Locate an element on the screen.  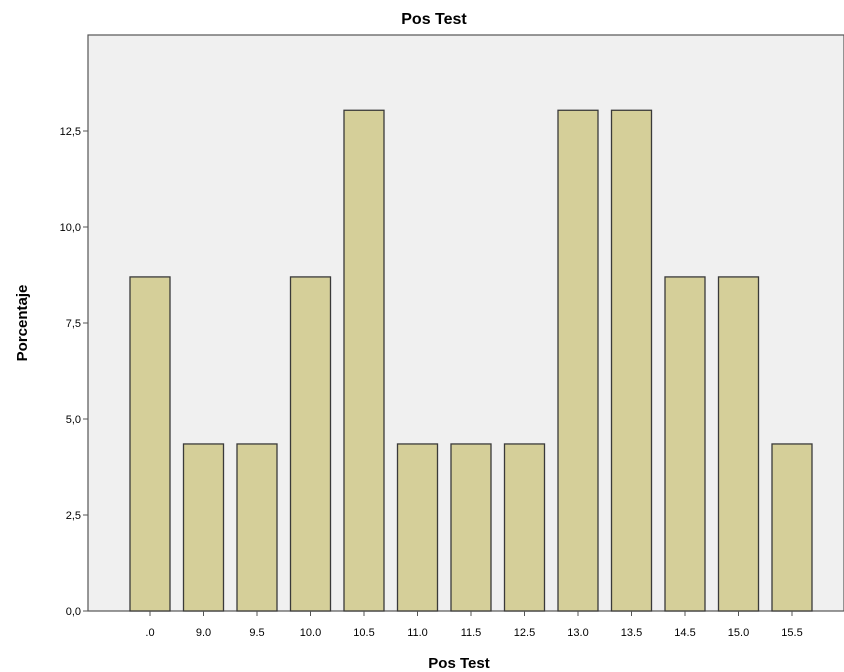
y-axis: 0,0 2,5 5,0 7,5 10,0 12,5 is located at coordinates (74, 372).